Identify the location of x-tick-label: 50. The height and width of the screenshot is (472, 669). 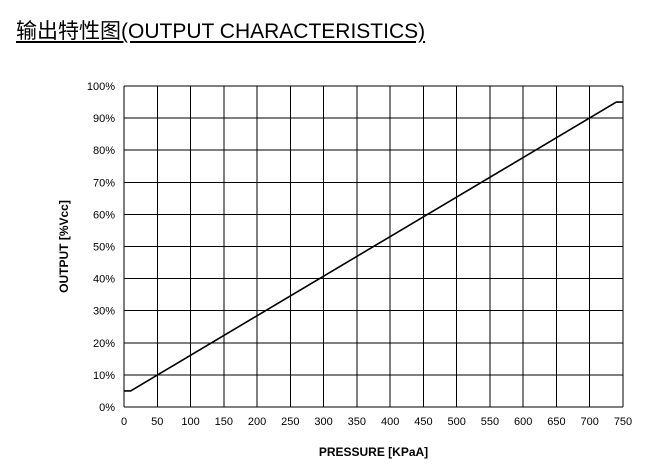
(157, 422).